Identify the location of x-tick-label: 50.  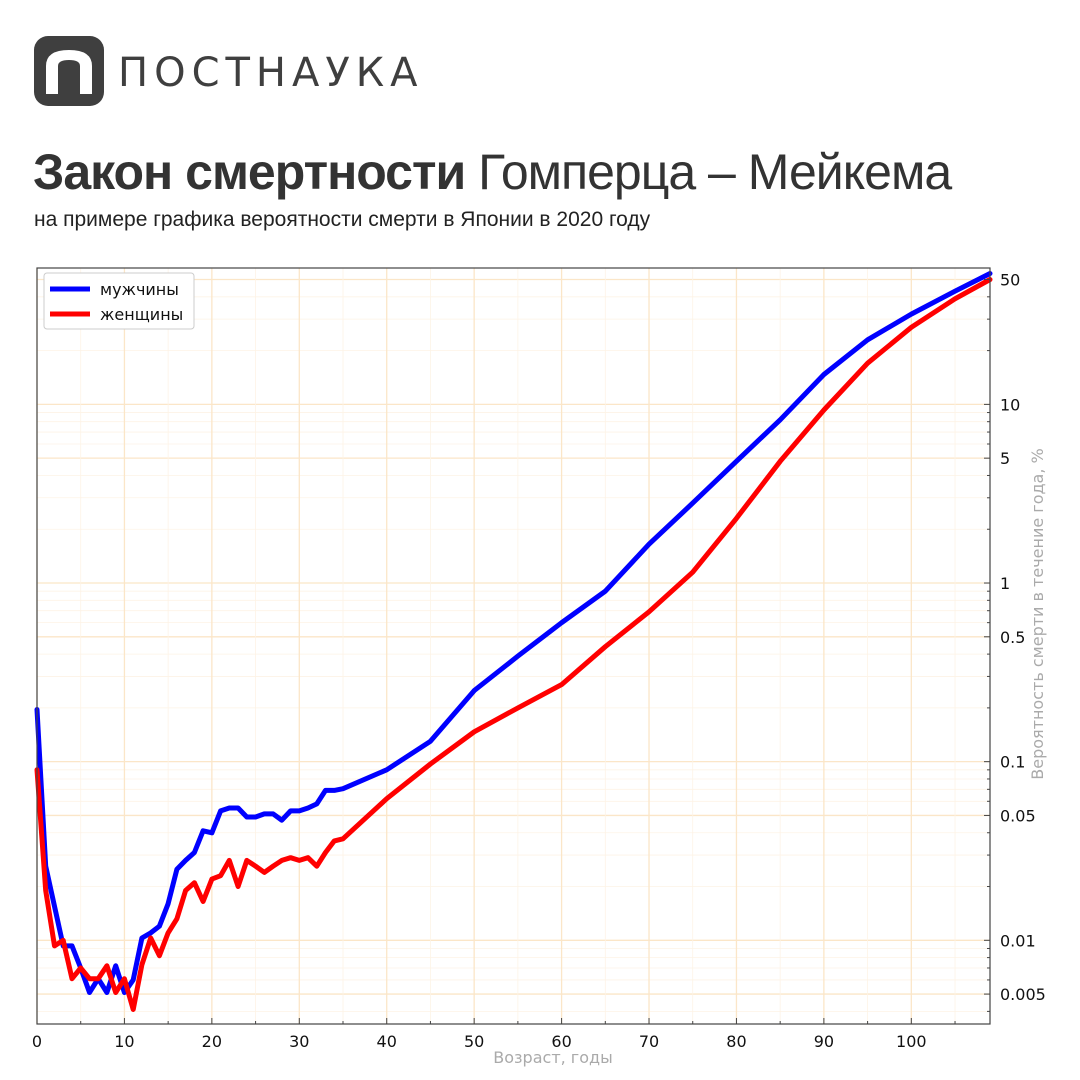
(474, 1041).